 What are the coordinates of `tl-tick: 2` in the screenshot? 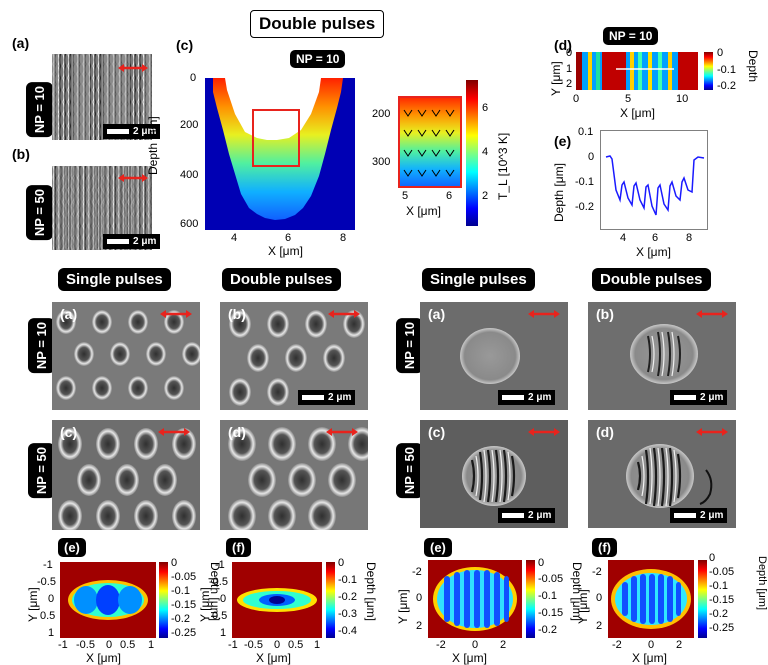 It's located at (485, 196).